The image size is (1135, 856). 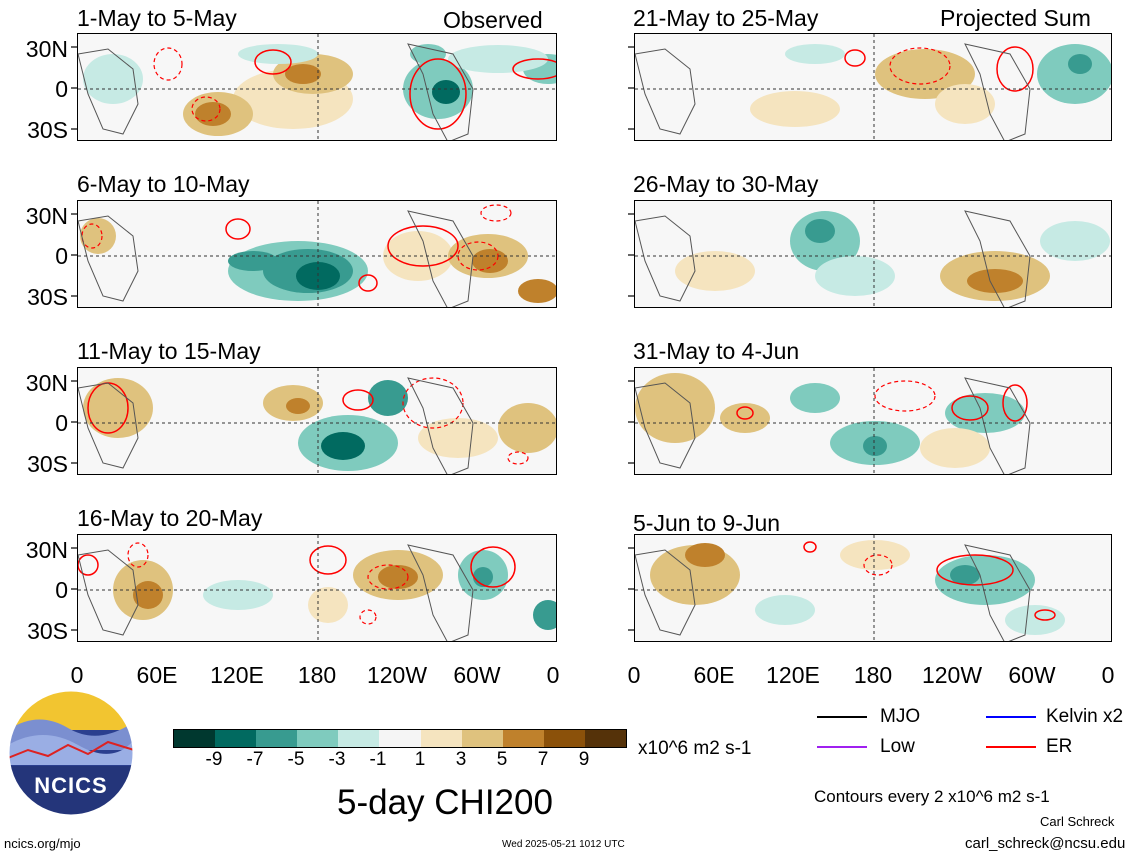 What do you see at coordinates (157, 18) in the screenshot?
I see `panel-title: 1-May to 5-May` at bounding box center [157, 18].